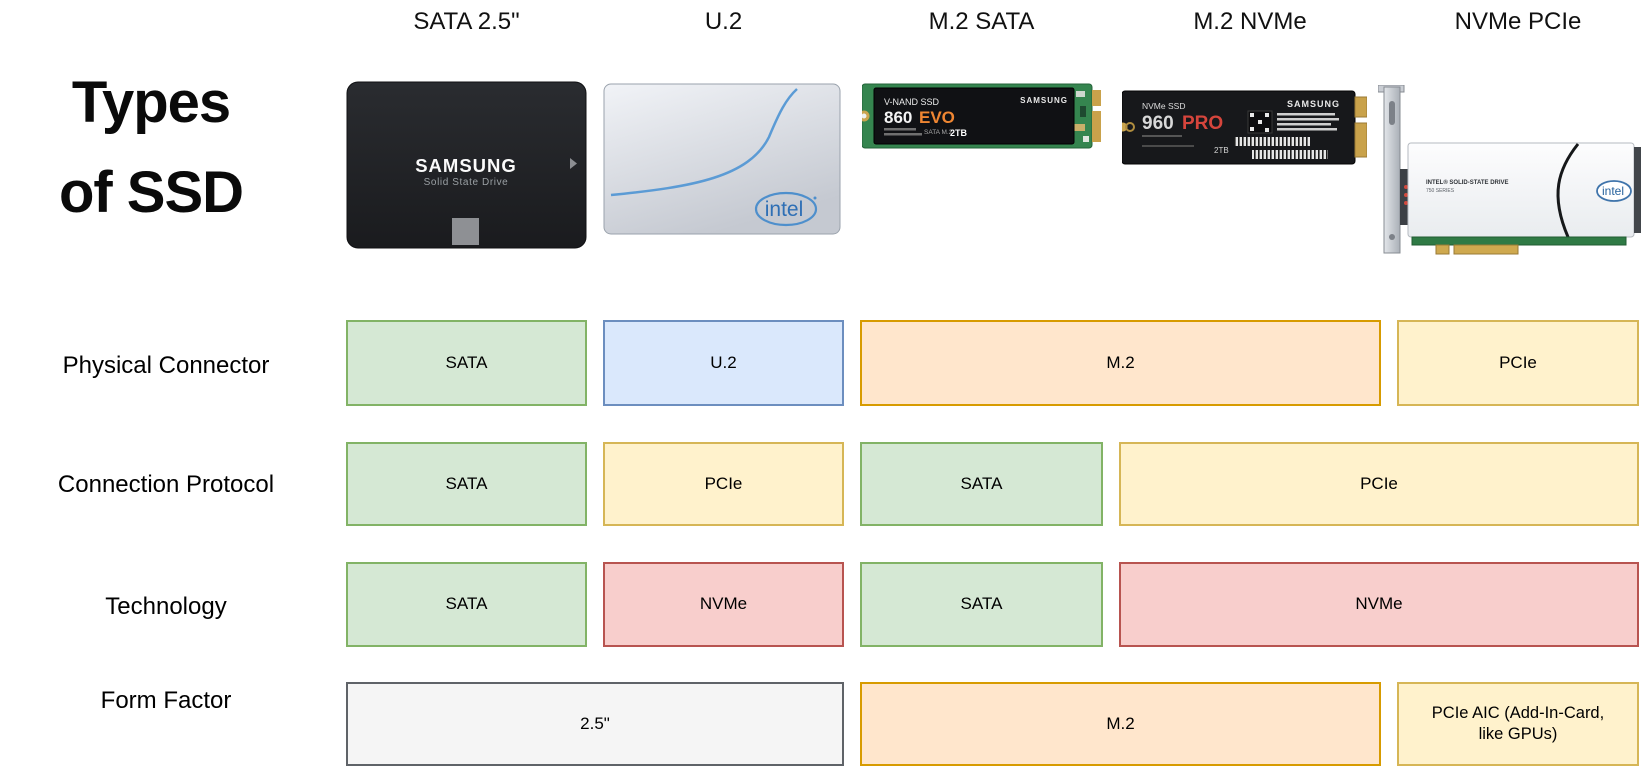  Describe the element at coordinates (1568, 190) in the screenshot. I see `shroud-curve-graphic` at that location.